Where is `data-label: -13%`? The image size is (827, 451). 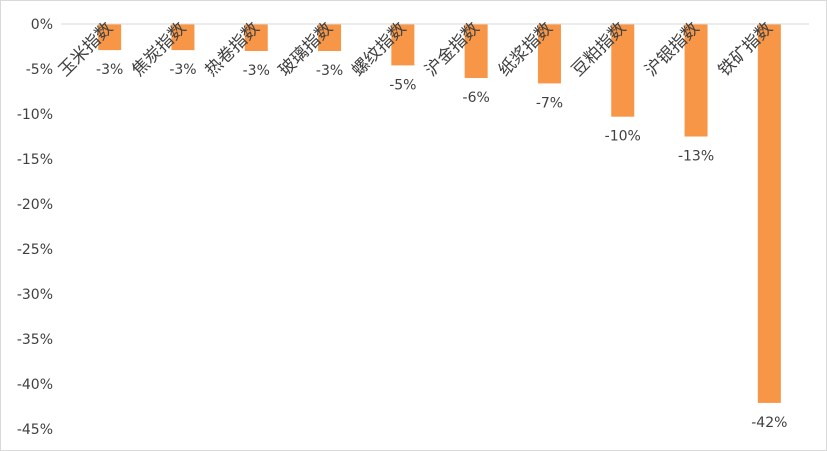
data-label: -13% is located at coordinates (696, 157).